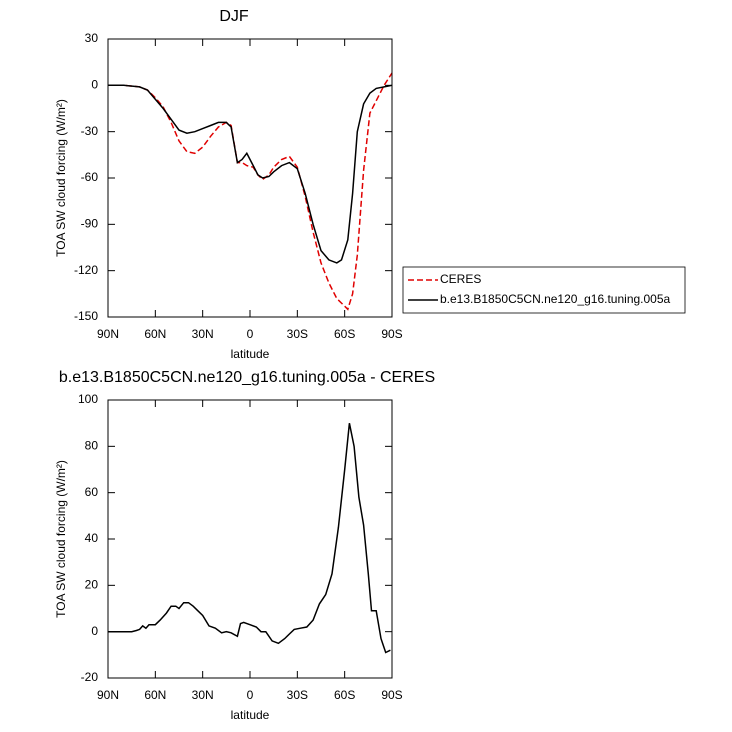 This screenshot has height=732, width=732. What do you see at coordinates (92, 492) in the screenshot?
I see `y-tick-label: 60` at bounding box center [92, 492].